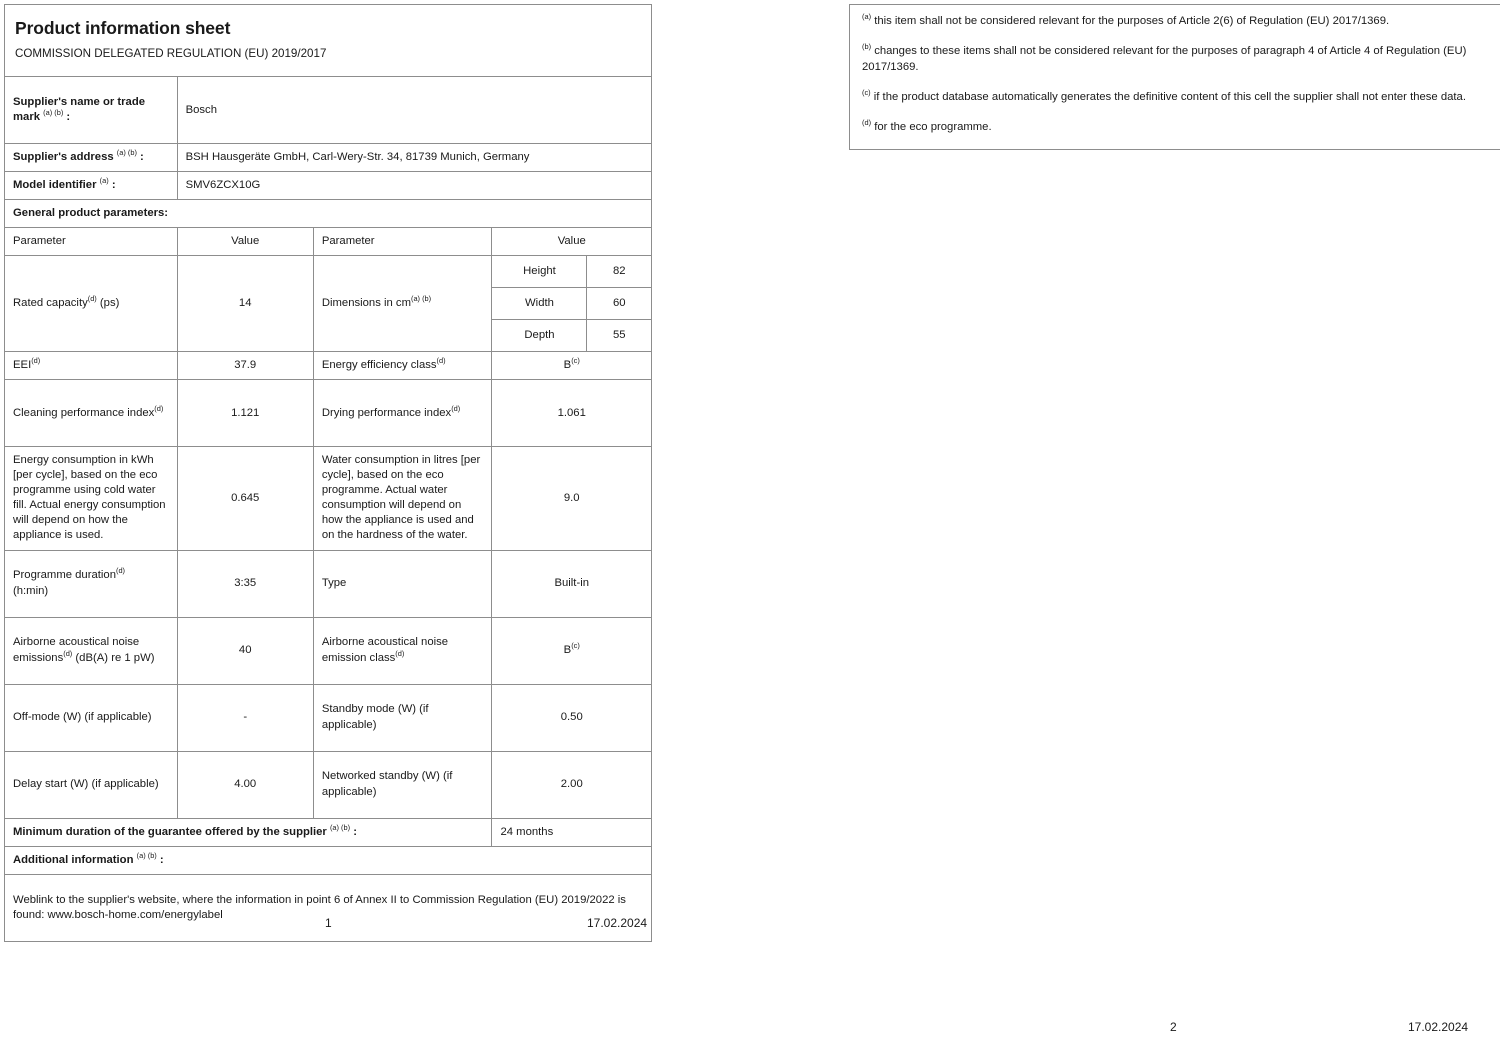 The height and width of the screenshot is (1046, 1500). Describe the element at coordinates (618, 304) in the screenshot. I see `dimension-value-width: 60` at that location.